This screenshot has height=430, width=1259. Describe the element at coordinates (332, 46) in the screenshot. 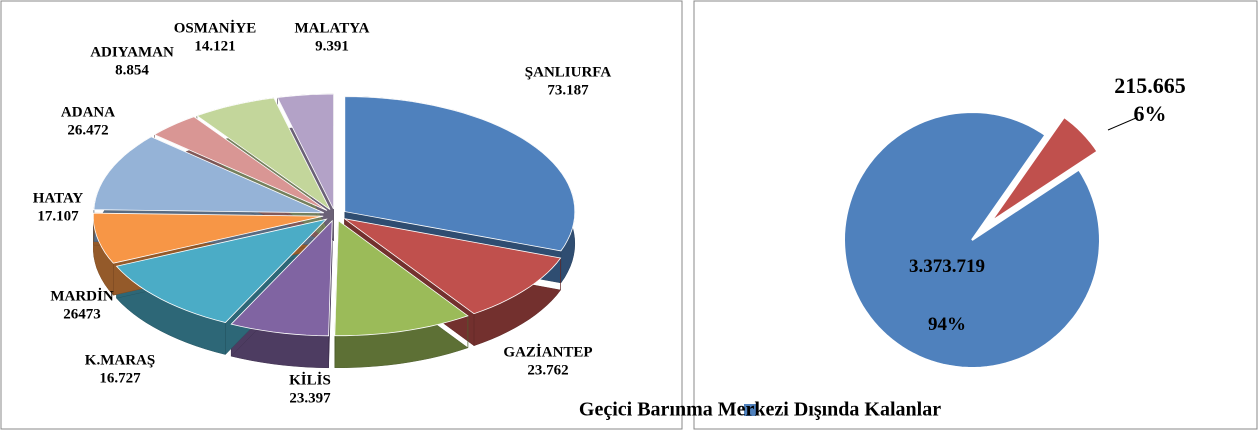

I see `slice-value: 9.391` at that location.